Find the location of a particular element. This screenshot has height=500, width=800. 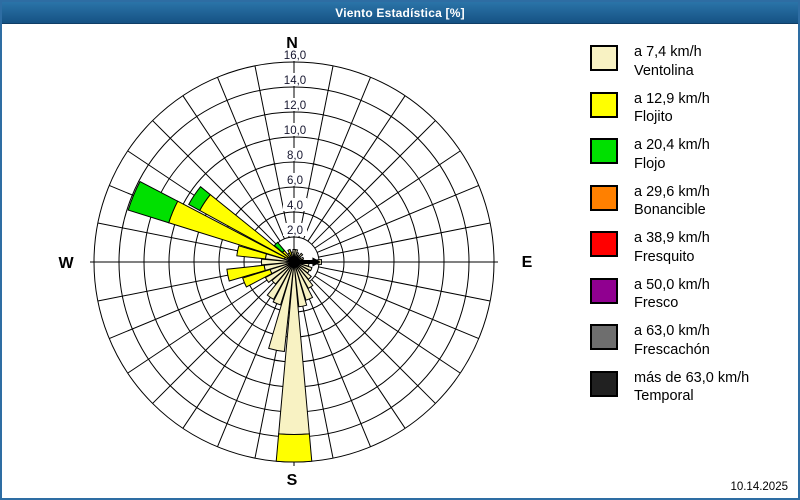

legend-name-text: Fresquito is located at coordinates (664, 256).